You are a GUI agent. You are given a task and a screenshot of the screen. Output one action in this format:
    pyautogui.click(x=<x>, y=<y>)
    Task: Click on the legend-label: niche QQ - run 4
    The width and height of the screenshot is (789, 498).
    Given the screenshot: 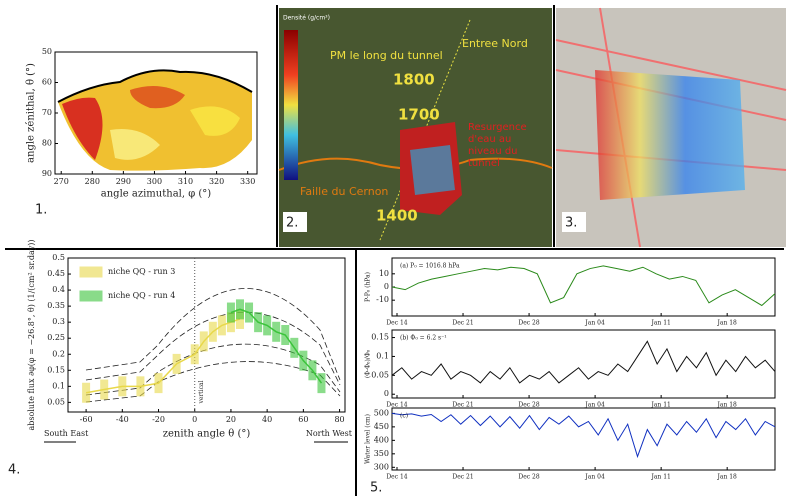 What is the action you would take?
    pyautogui.click(x=141, y=295)
    